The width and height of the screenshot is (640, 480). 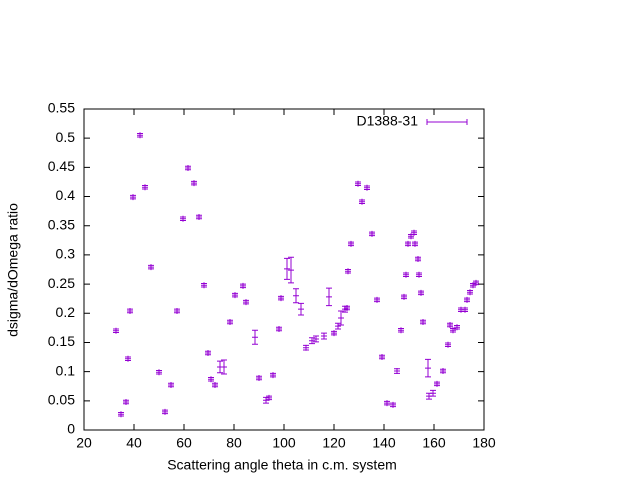 What do you see at coordinates (484, 443) in the screenshot?
I see `x-tick-label: 180` at bounding box center [484, 443].